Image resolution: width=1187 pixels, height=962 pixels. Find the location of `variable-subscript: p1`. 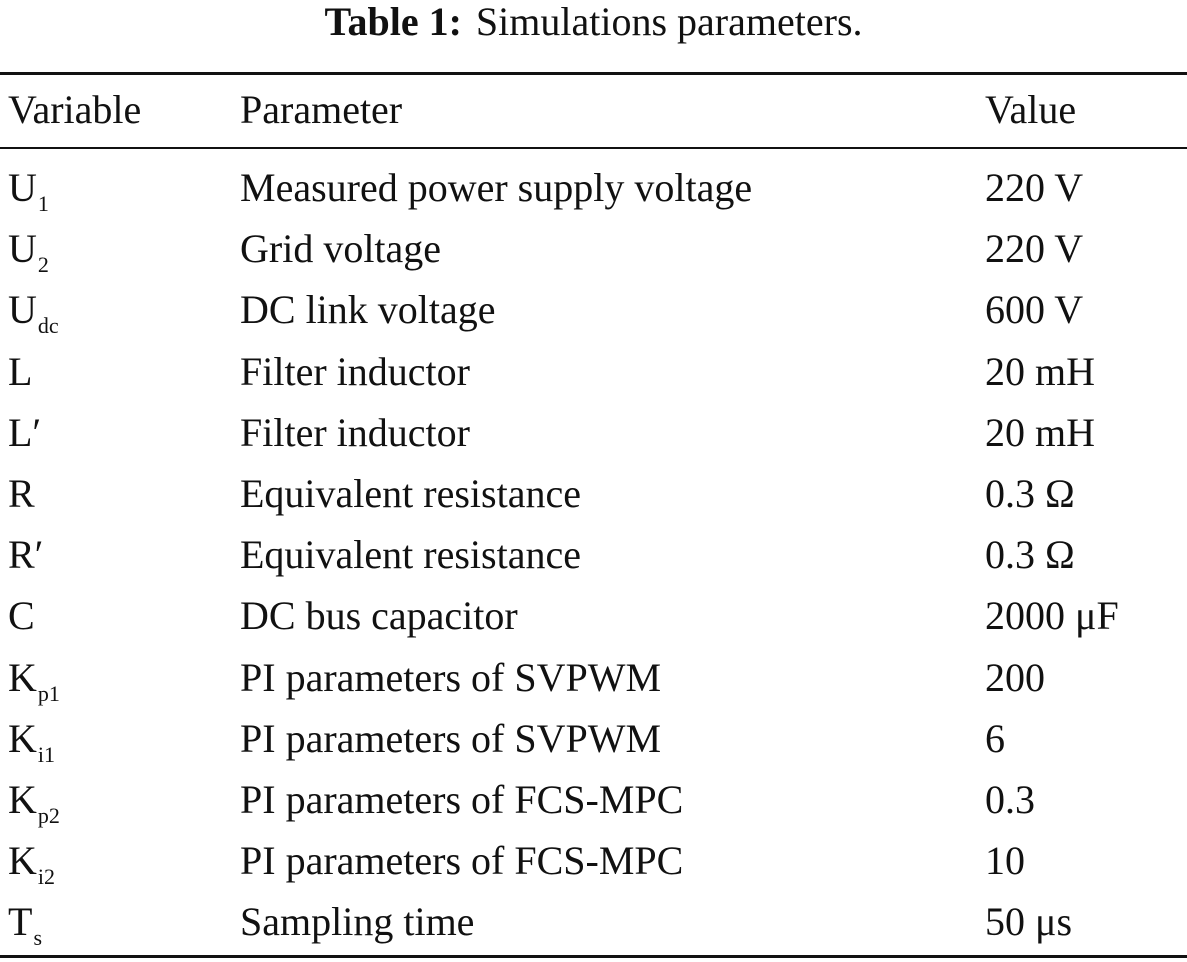

variable-subscript: p1 is located at coordinates (48, 693).